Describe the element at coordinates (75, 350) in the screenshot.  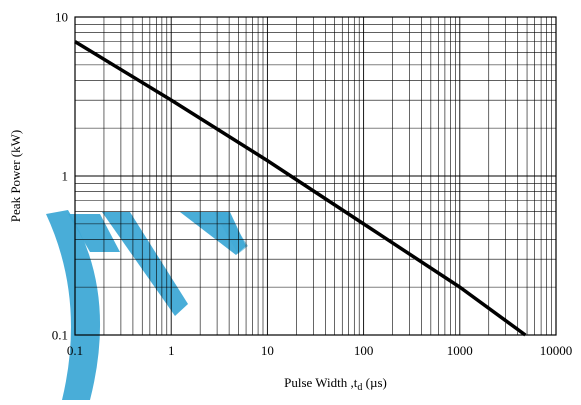
I see `x-tick-label: 0.1` at that location.